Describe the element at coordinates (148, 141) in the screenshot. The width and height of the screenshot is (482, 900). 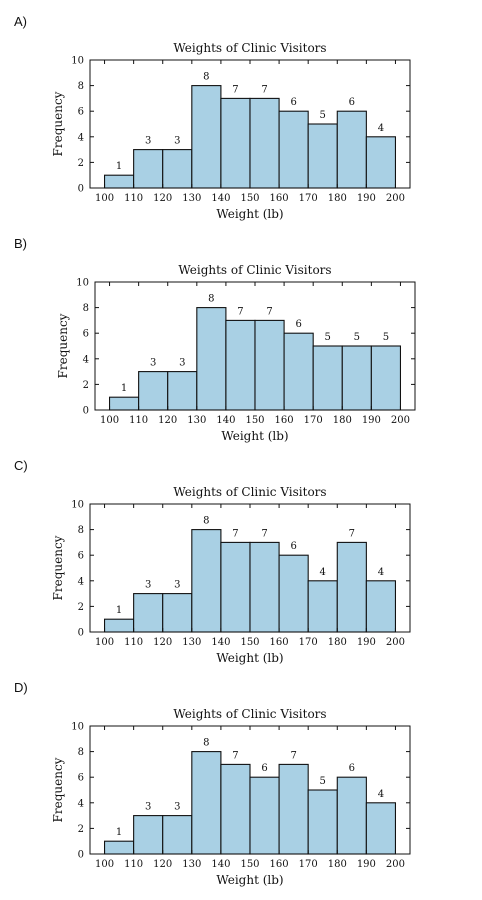
I see `chart-a-data-label-2: 3` at that location.